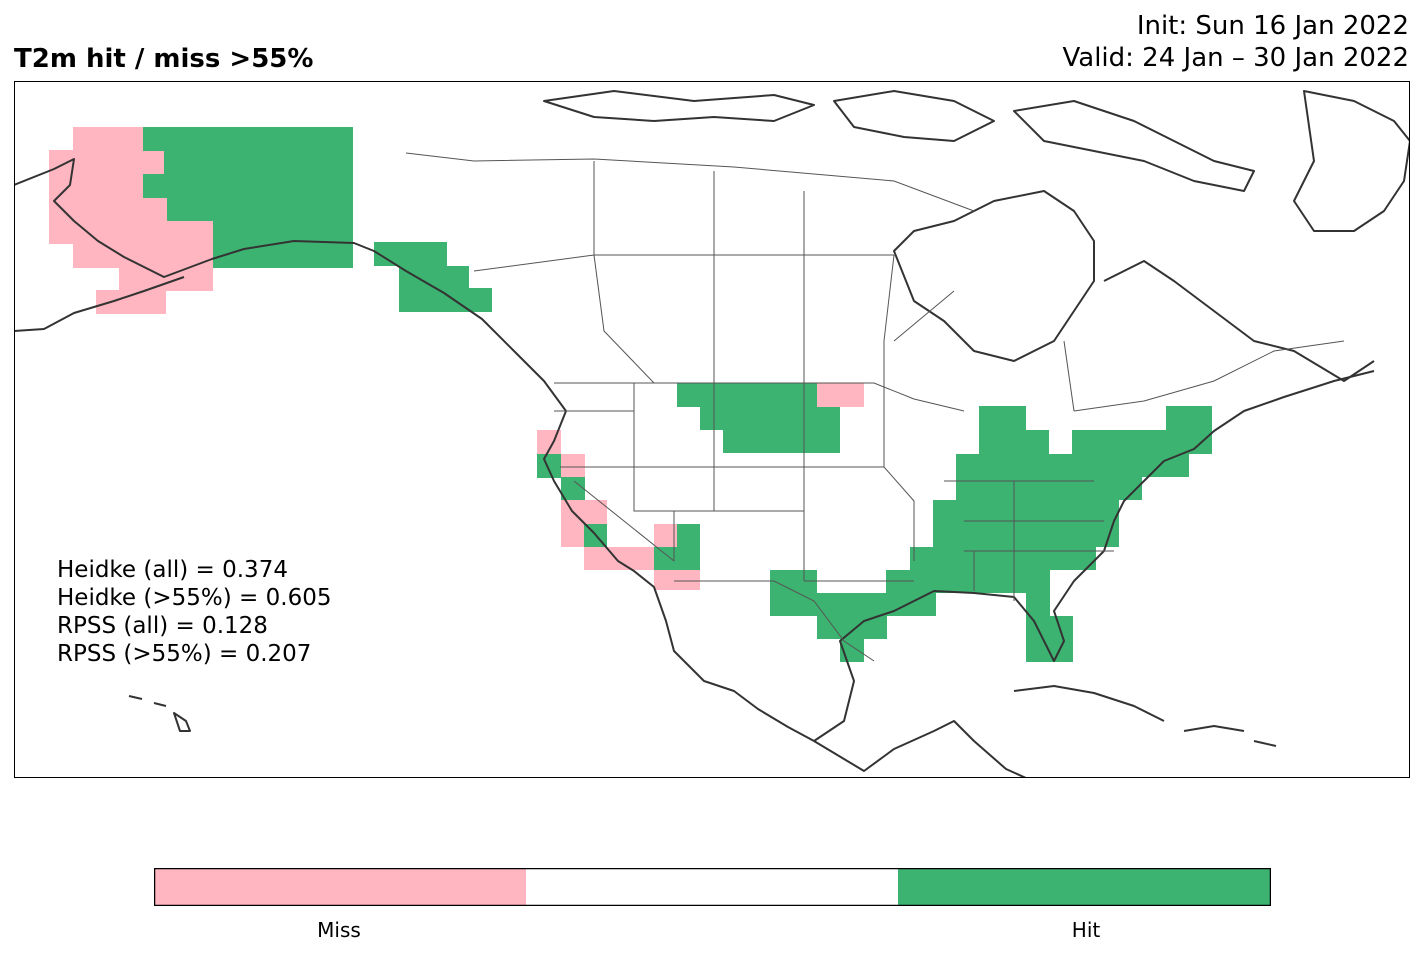 The height and width of the screenshot is (956, 1425). What do you see at coordinates (1272, 26) in the screenshot?
I see `init-date: Init: Sun 16 Jan 2022` at bounding box center [1272, 26].